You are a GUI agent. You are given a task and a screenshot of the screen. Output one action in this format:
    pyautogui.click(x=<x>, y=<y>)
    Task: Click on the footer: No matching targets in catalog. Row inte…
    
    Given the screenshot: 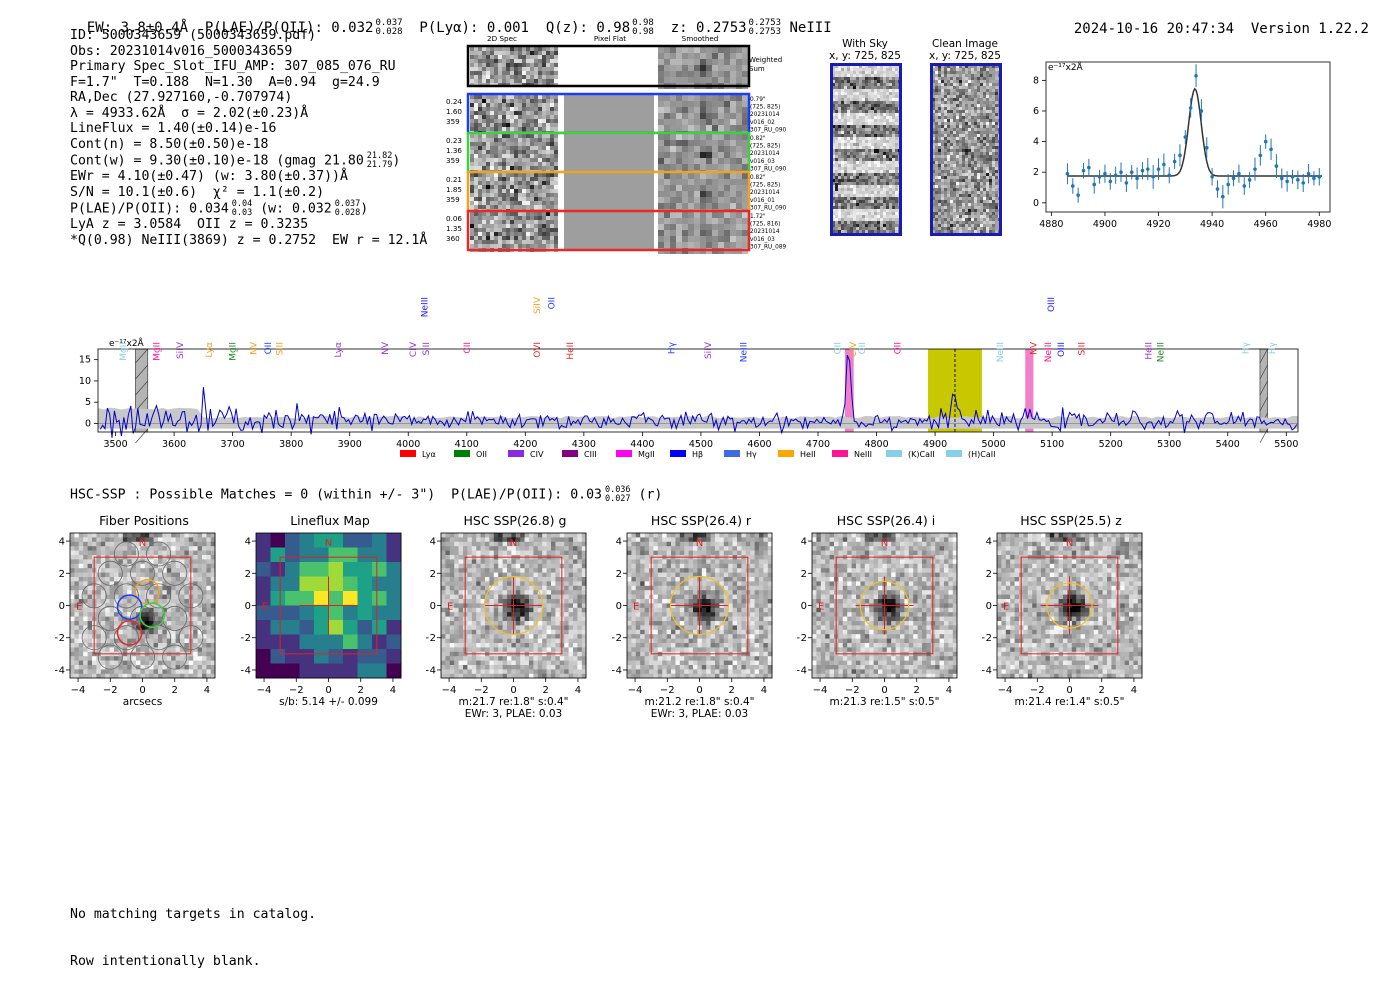 What is the action you would take?
    pyautogui.click(x=193, y=930)
    